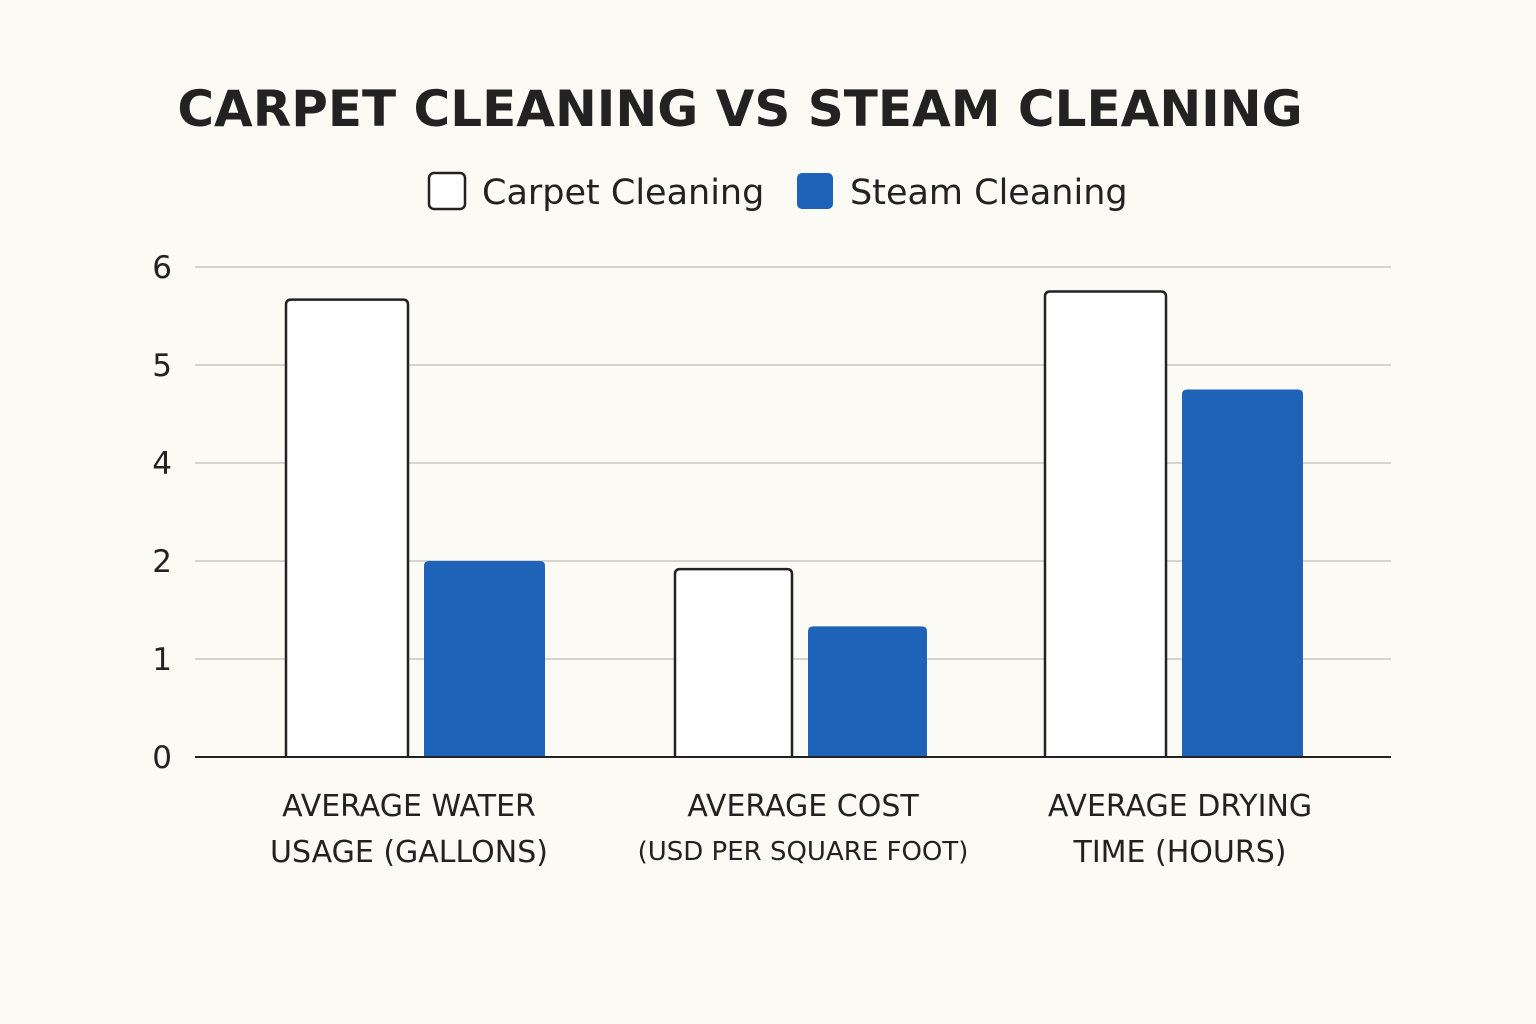 The image size is (1536, 1024). I want to click on category-label-cost-line1: AVERAGE COST, so click(803, 806).